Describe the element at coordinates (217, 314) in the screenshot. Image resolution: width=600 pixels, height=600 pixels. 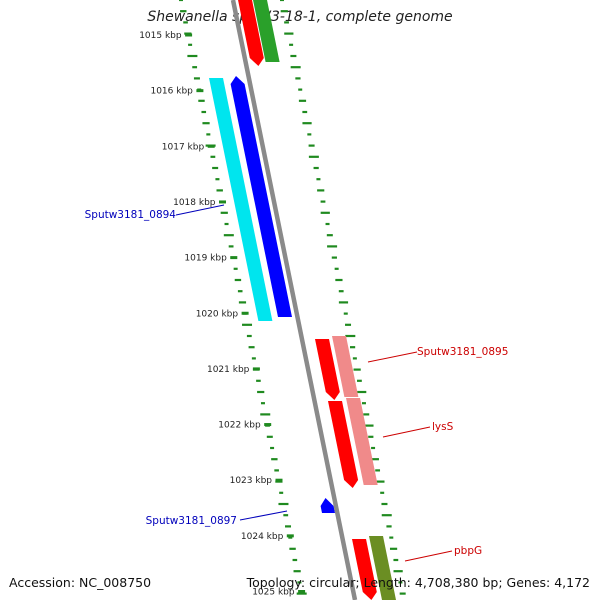
I see `kbp-tick-label: 1020 kbp` at that location.